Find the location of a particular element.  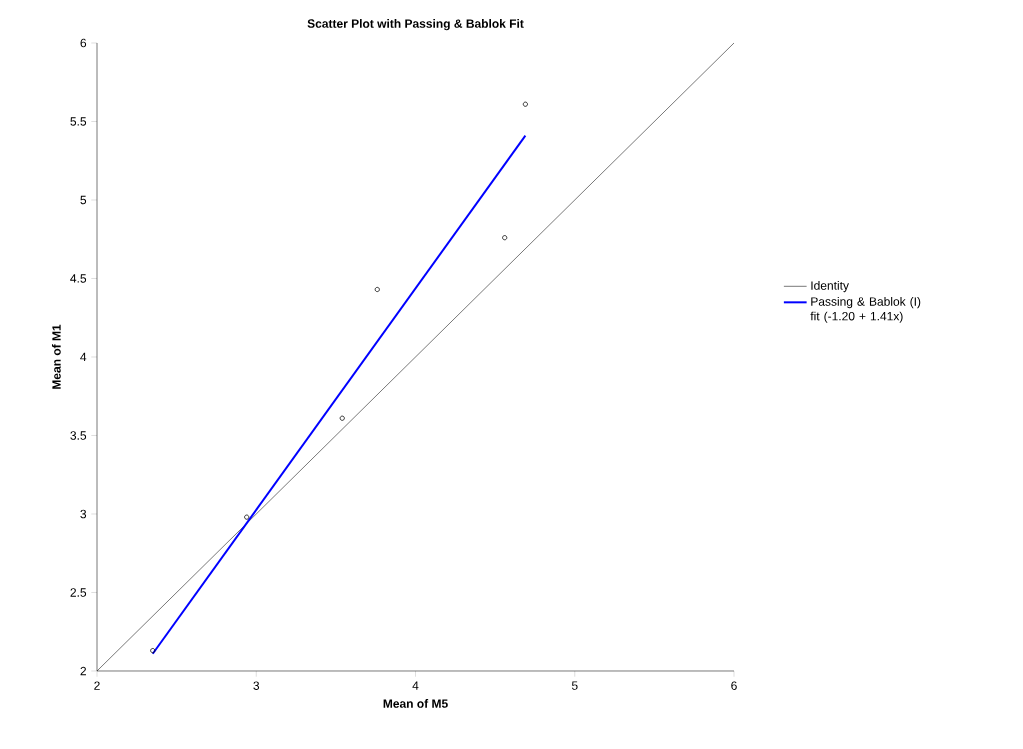

y-tick-label: 6 is located at coordinates (83, 43).